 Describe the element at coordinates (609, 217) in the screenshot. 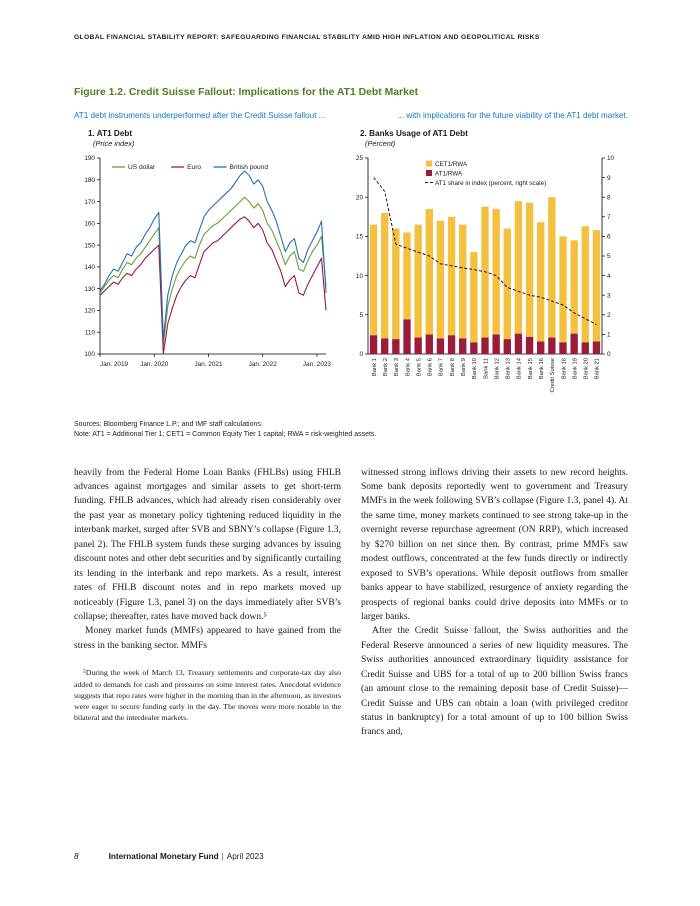

I see `svg-text: 7` at that location.